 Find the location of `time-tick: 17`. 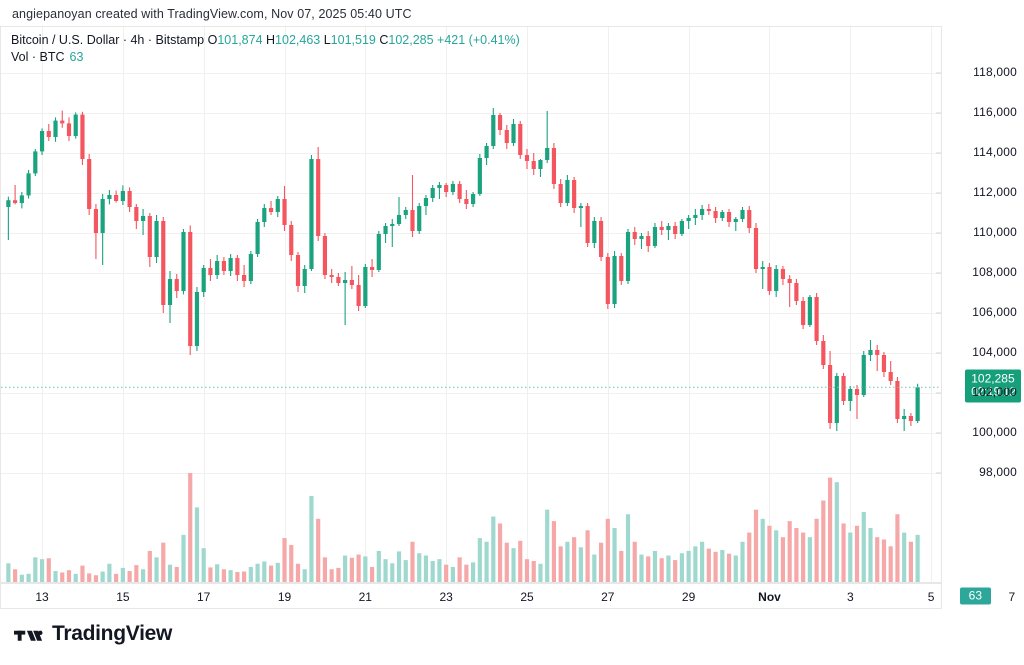

time-tick: 17 is located at coordinates (204, 597).